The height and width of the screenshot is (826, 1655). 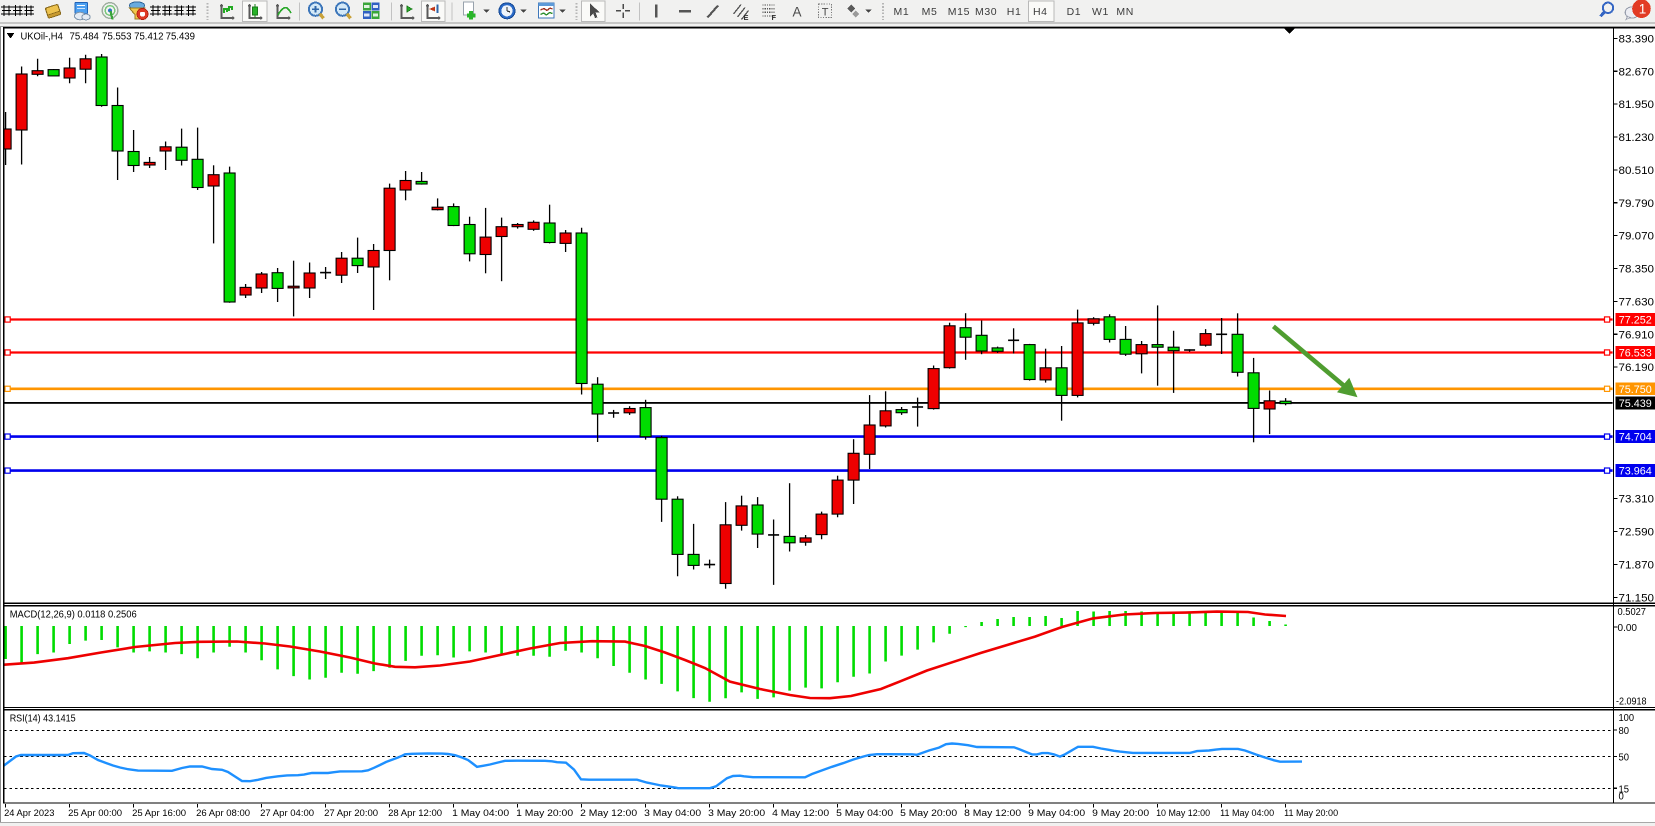 What do you see at coordinates (1120, 813) in the screenshot?
I see `svg-text: 9 May 20:00` at bounding box center [1120, 813].